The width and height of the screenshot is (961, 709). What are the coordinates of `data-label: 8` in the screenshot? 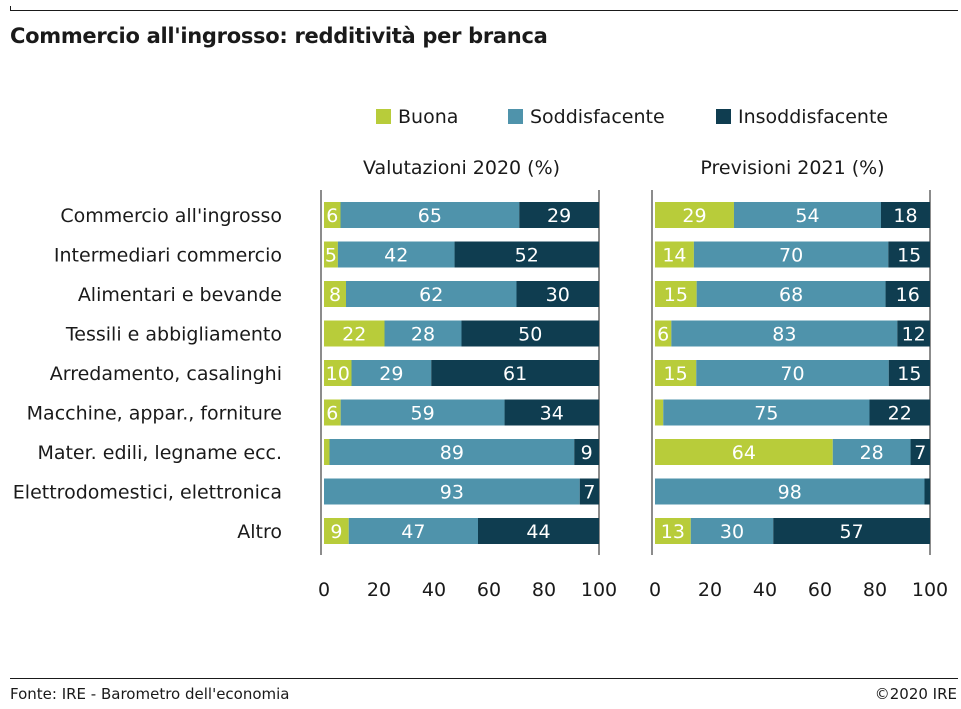 It's located at (335, 295).